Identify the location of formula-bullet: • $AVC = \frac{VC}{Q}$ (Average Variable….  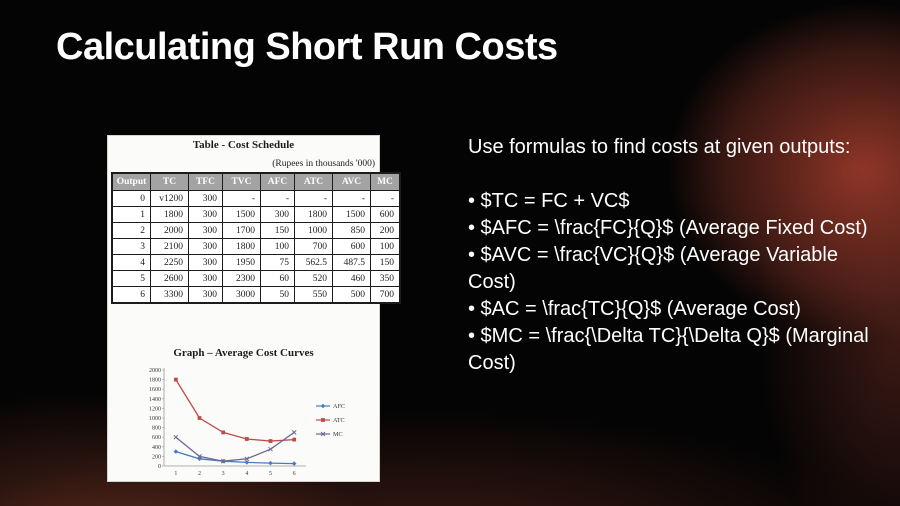
(653, 268).